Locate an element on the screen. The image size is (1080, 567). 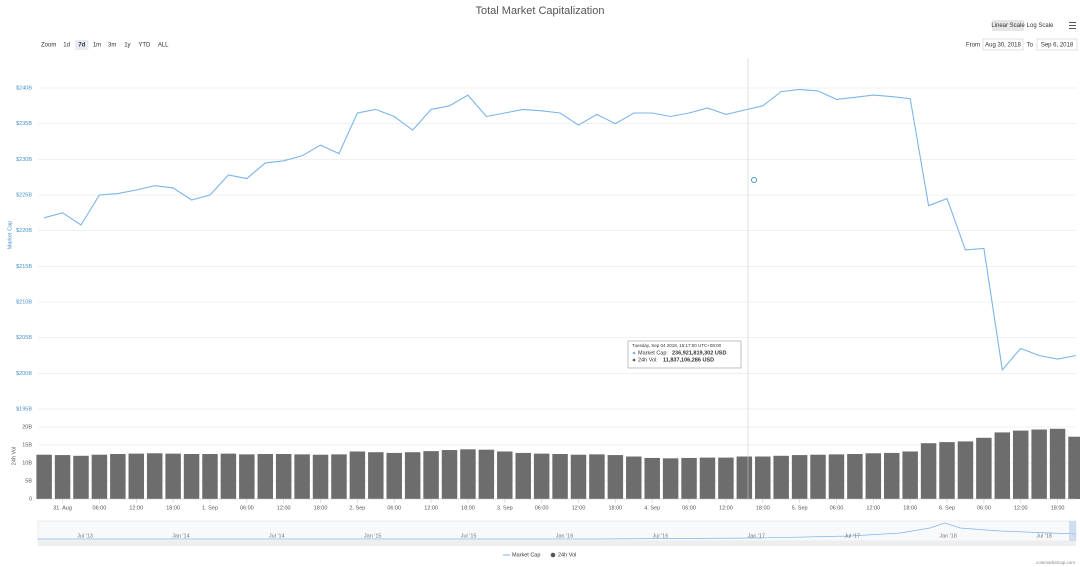
legend-entry: 24h Vol is located at coordinates (567, 555).